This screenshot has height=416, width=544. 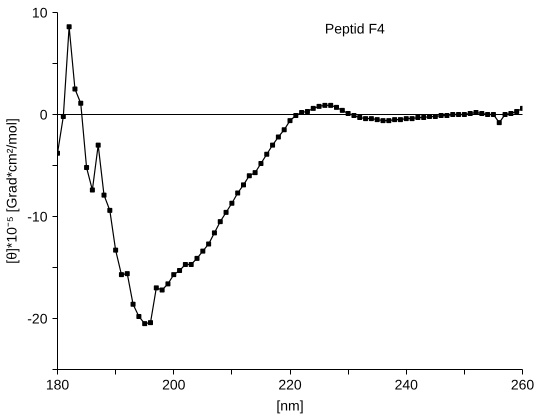 What do you see at coordinates (174, 384) in the screenshot?
I see `x-tick-label: 200` at bounding box center [174, 384].